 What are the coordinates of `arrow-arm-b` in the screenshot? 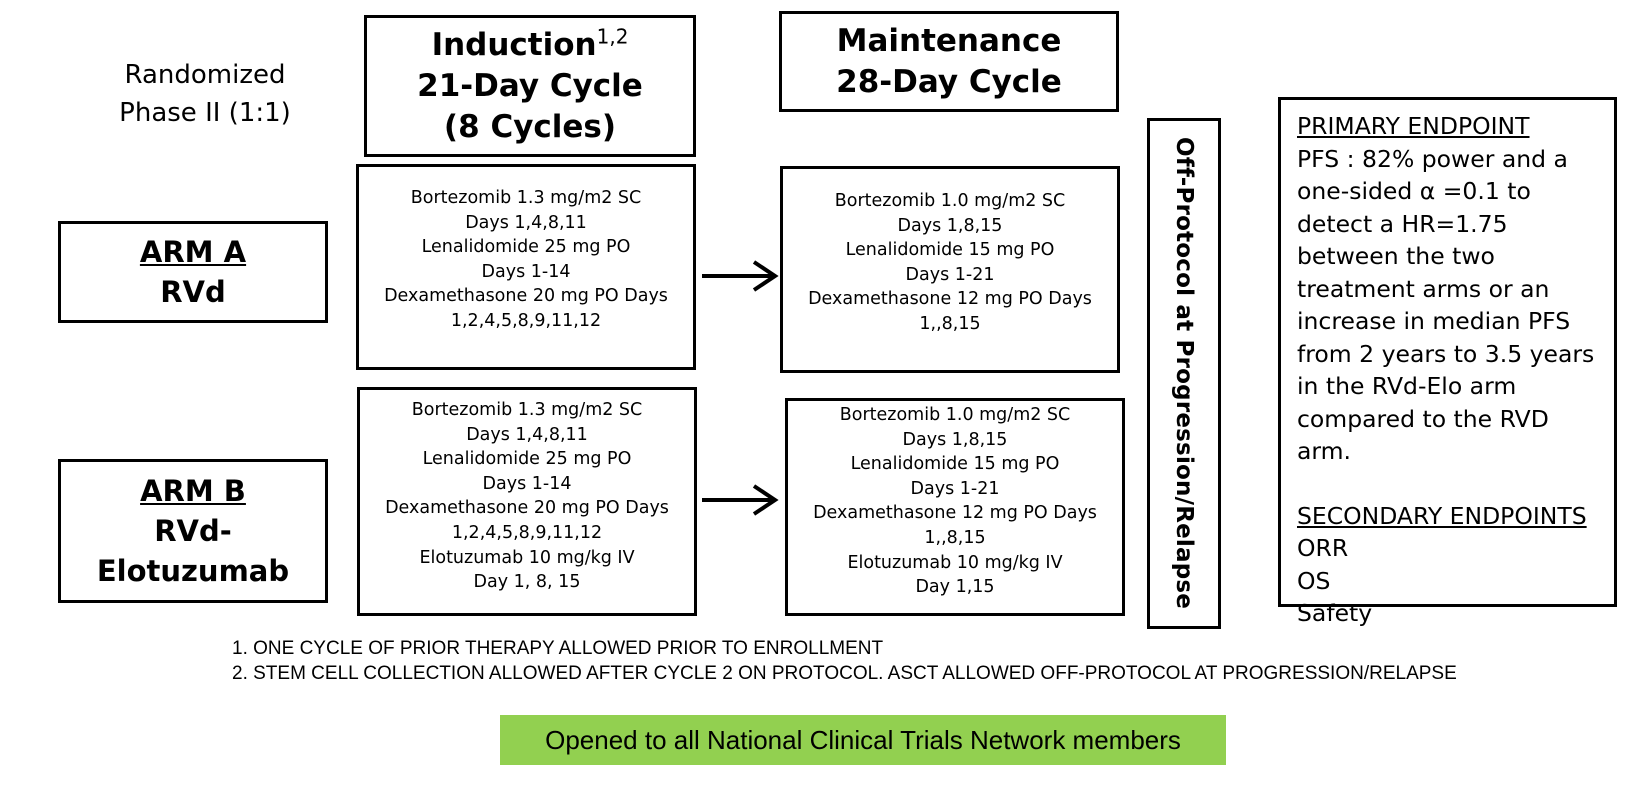 It's located at (740, 500).